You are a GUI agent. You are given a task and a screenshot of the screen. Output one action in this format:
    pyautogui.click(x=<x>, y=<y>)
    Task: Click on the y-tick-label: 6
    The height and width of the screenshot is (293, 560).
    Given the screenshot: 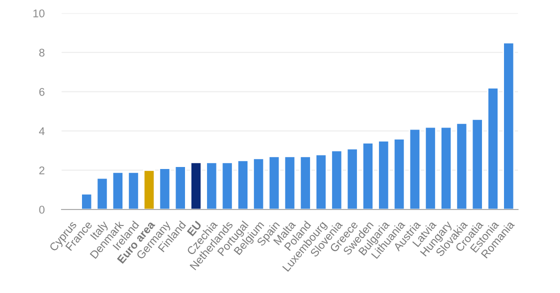 What is the action you would take?
    pyautogui.click(x=41, y=92)
    